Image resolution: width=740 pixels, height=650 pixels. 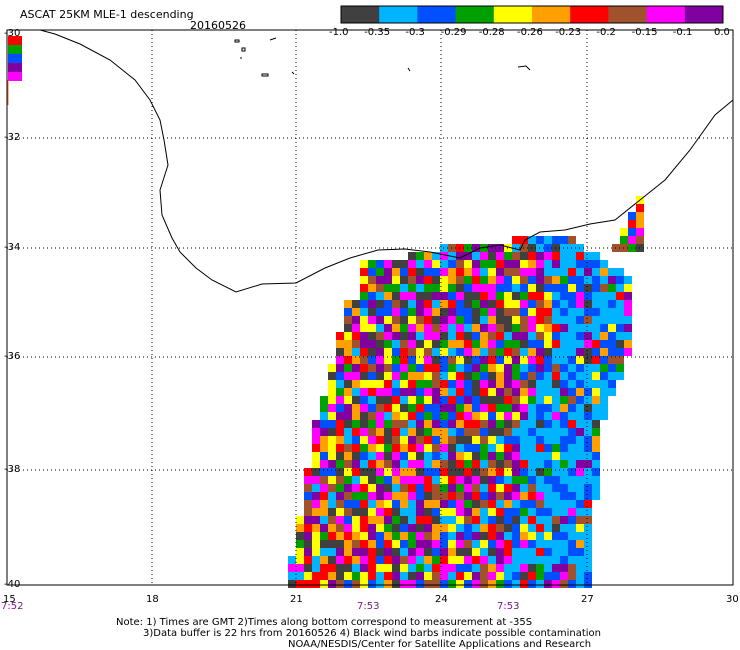 I want to click on map-title: ASCAT 25KM MLE-1 descending, so click(x=107, y=14).